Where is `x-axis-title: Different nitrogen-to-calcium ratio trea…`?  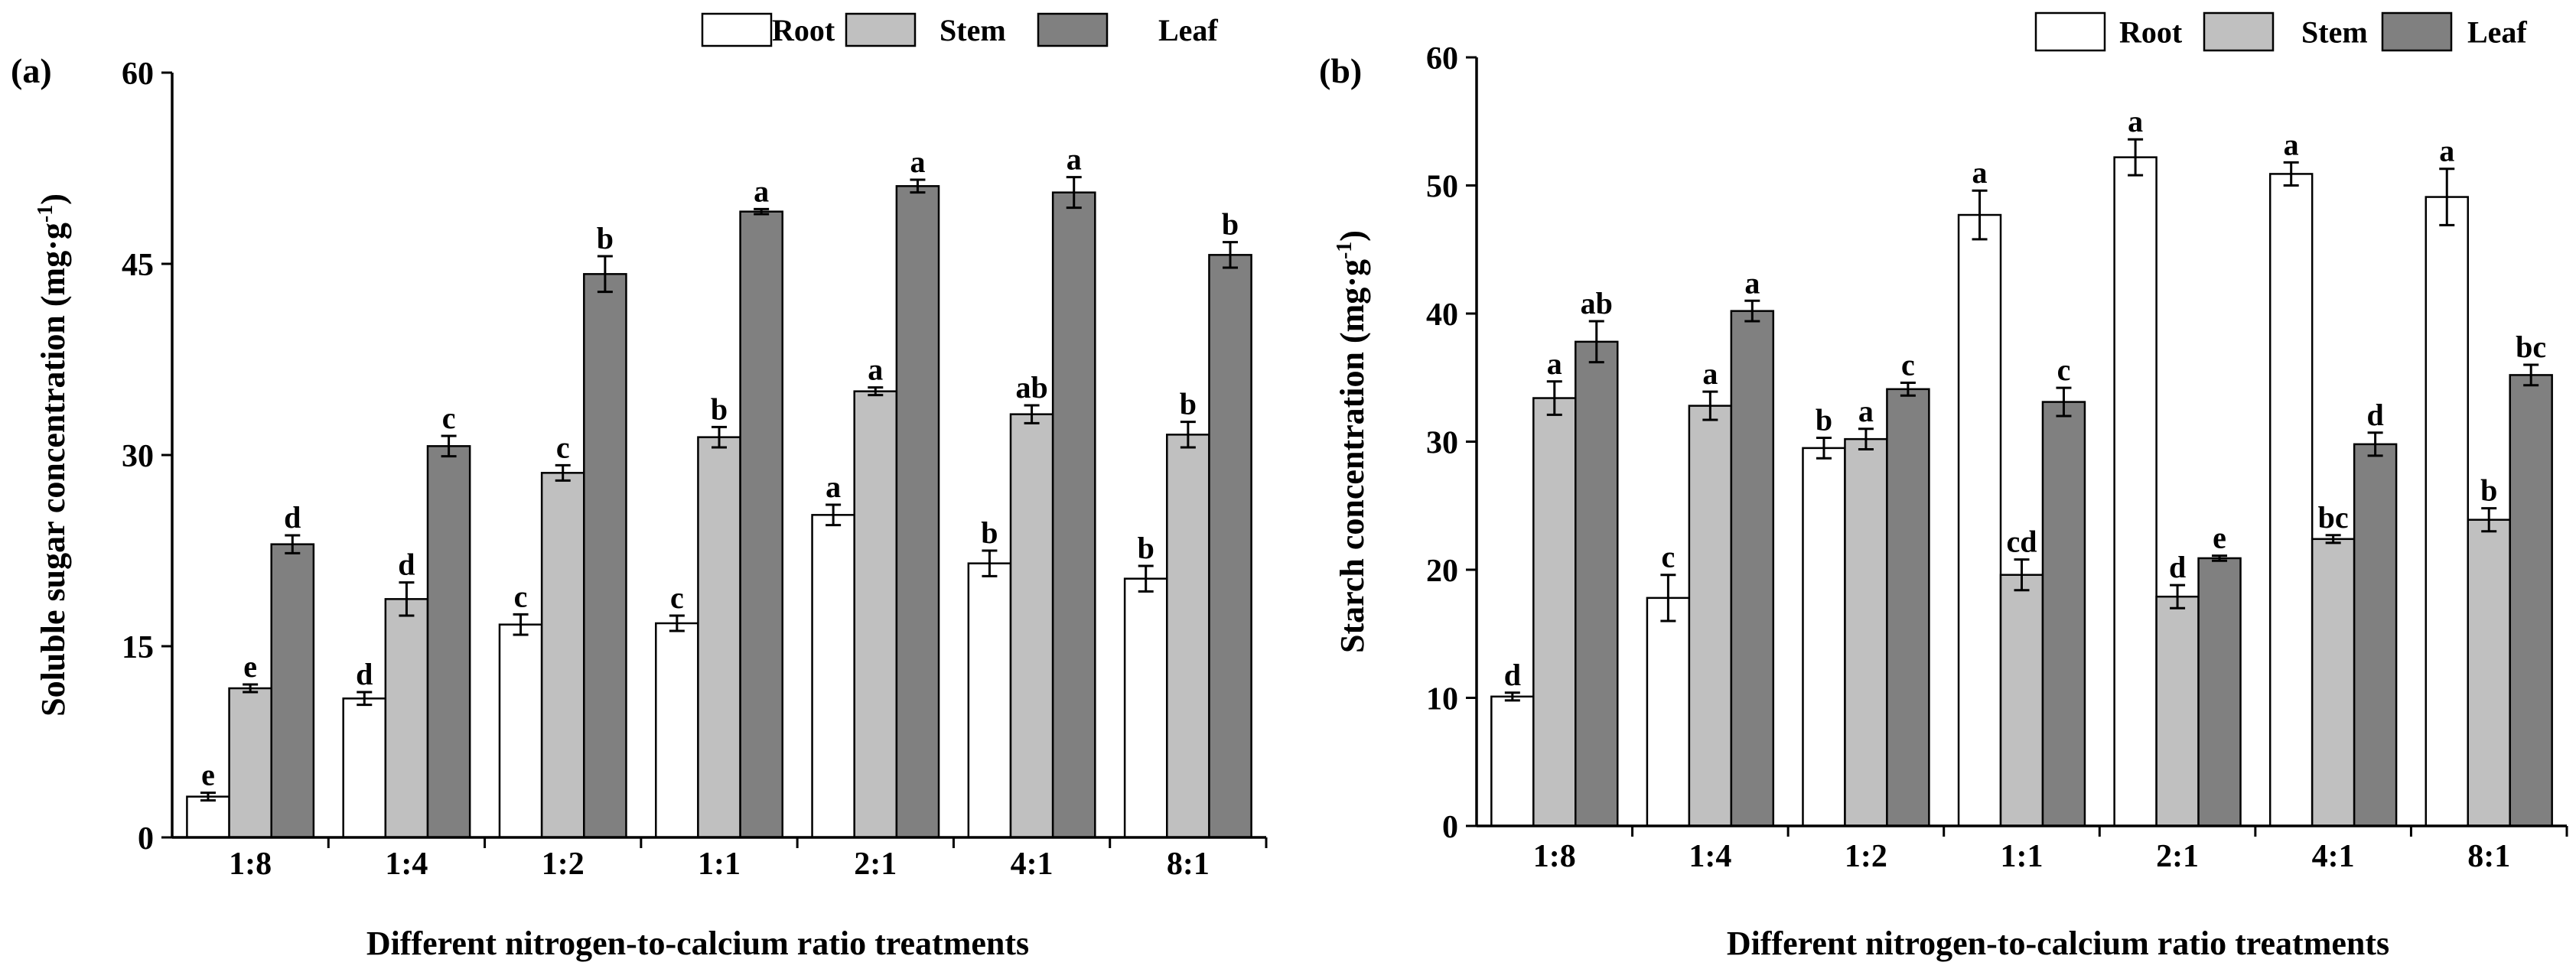 x-axis-title: Different nitrogen-to-calcium ratio trea… is located at coordinates (2058, 943).